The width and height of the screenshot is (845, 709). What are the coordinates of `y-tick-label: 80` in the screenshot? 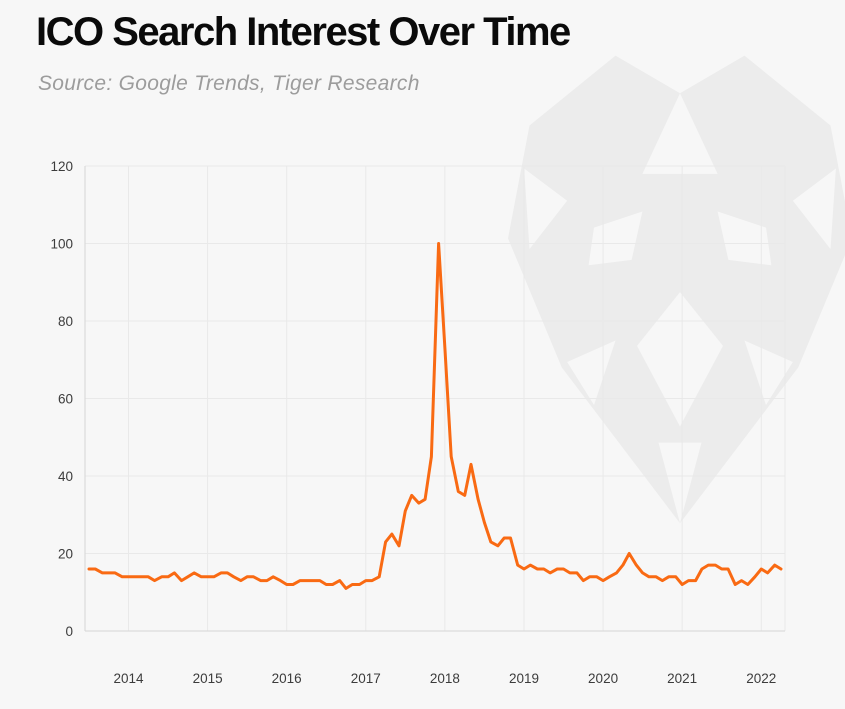 It's located at (65, 321).